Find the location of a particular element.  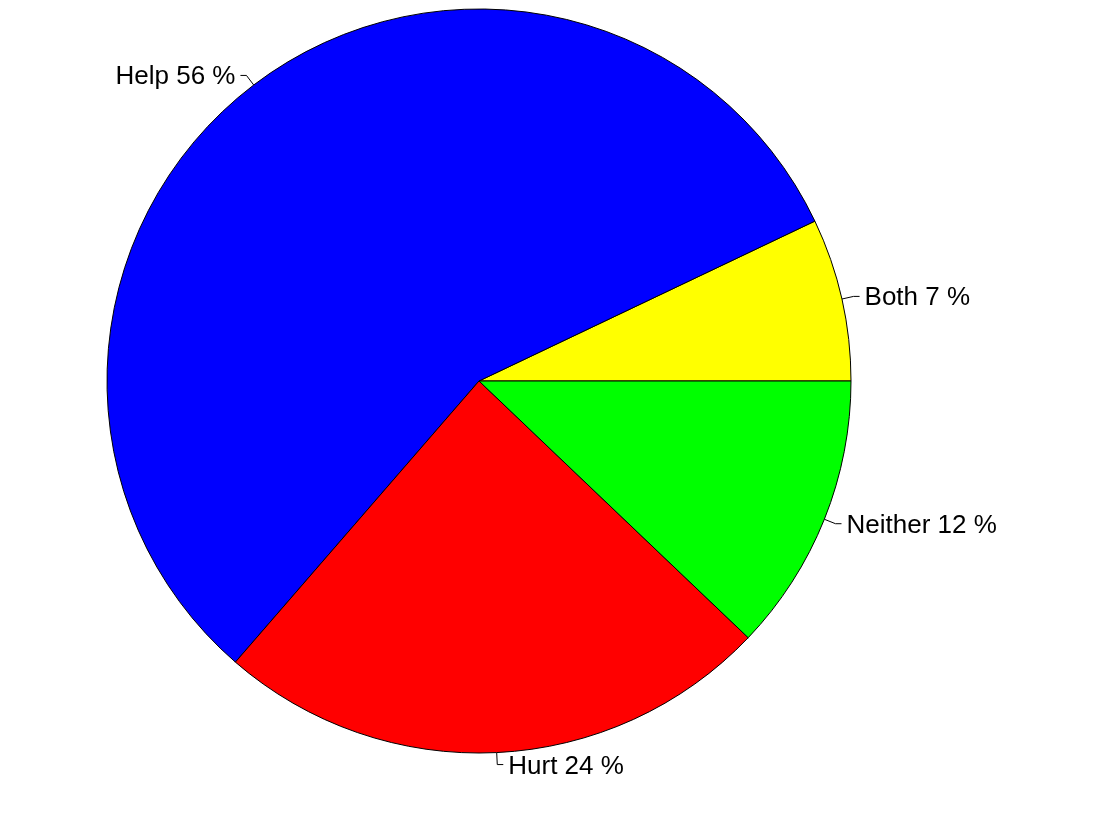

slice-label: Hurt 24 % is located at coordinates (566, 764).